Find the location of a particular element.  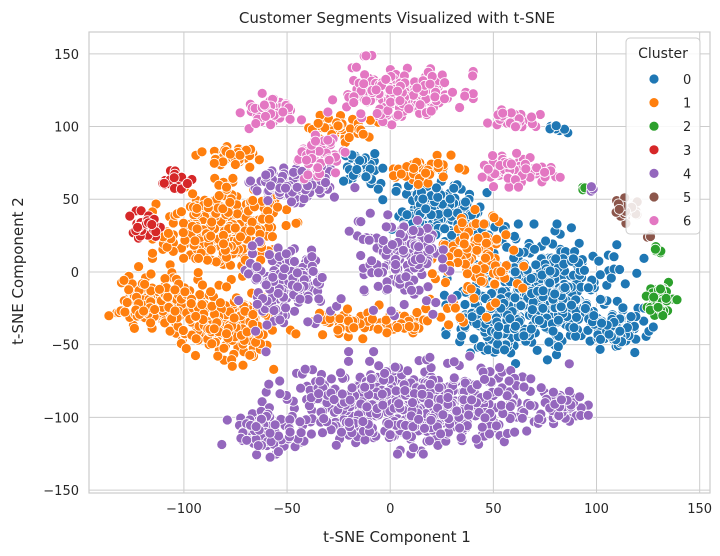

y-tick-label: −50 is located at coordinates (65, 346).